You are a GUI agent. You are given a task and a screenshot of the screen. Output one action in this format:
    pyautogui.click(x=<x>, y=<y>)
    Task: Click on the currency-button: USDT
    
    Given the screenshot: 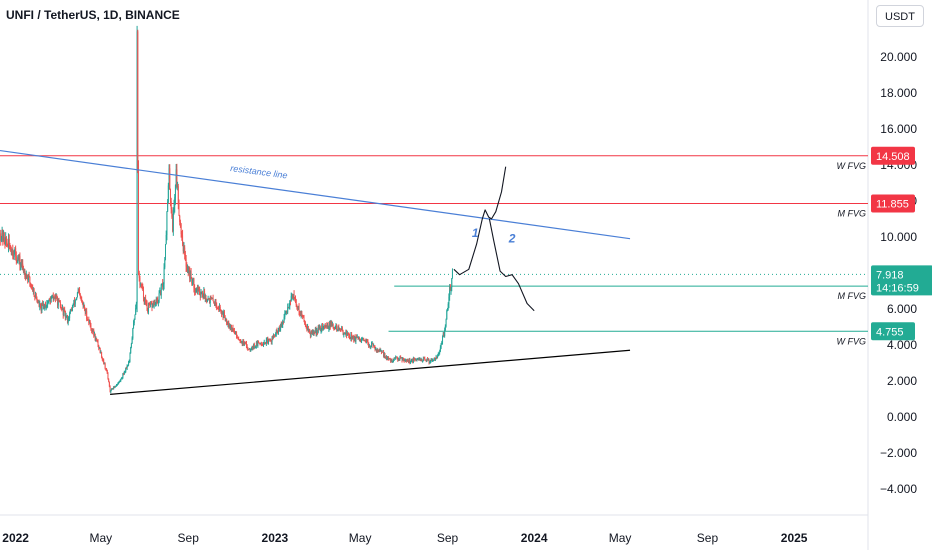 What is the action you would take?
    pyautogui.click(x=900, y=16)
    